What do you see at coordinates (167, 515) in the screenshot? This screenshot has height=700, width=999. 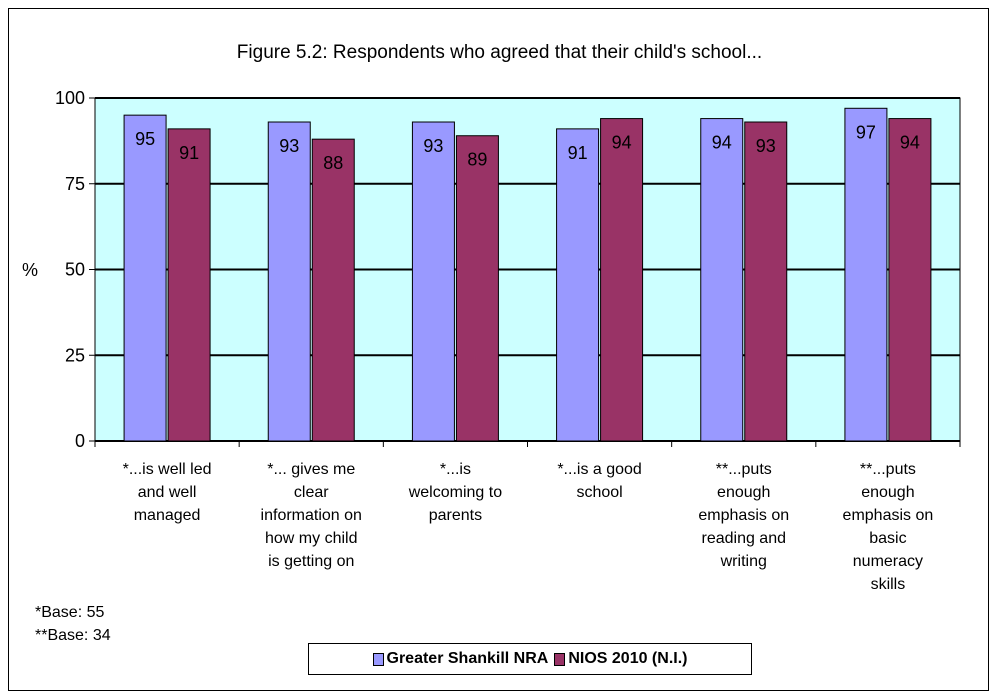 I see `x-category-label-line: managed` at bounding box center [167, 515].